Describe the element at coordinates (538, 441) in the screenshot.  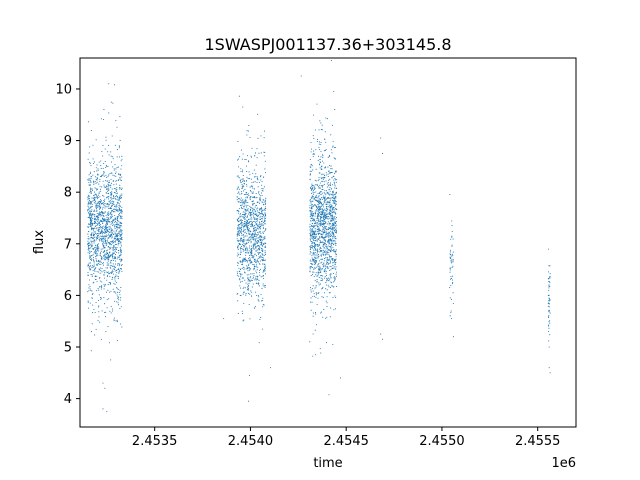
I see `x-tick-label: 2.4555` at that location.